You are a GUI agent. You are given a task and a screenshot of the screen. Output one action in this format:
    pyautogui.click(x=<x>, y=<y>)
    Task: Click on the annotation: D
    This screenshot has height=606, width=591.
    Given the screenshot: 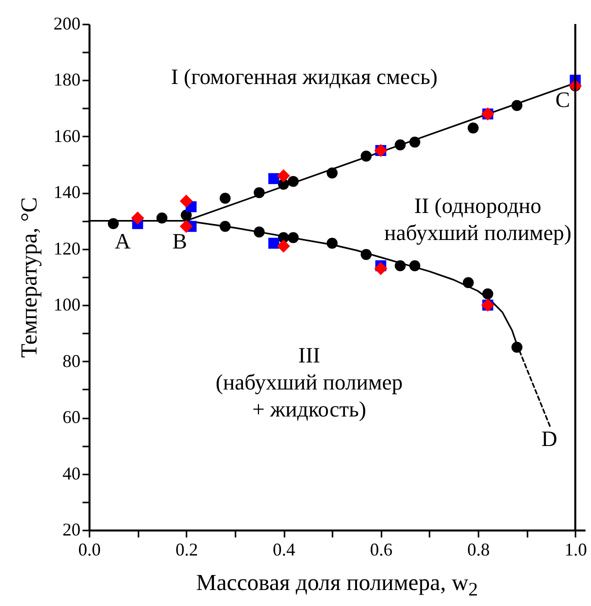 What is the action you would take?
    pyautogui.click(x=549, y=438)
    